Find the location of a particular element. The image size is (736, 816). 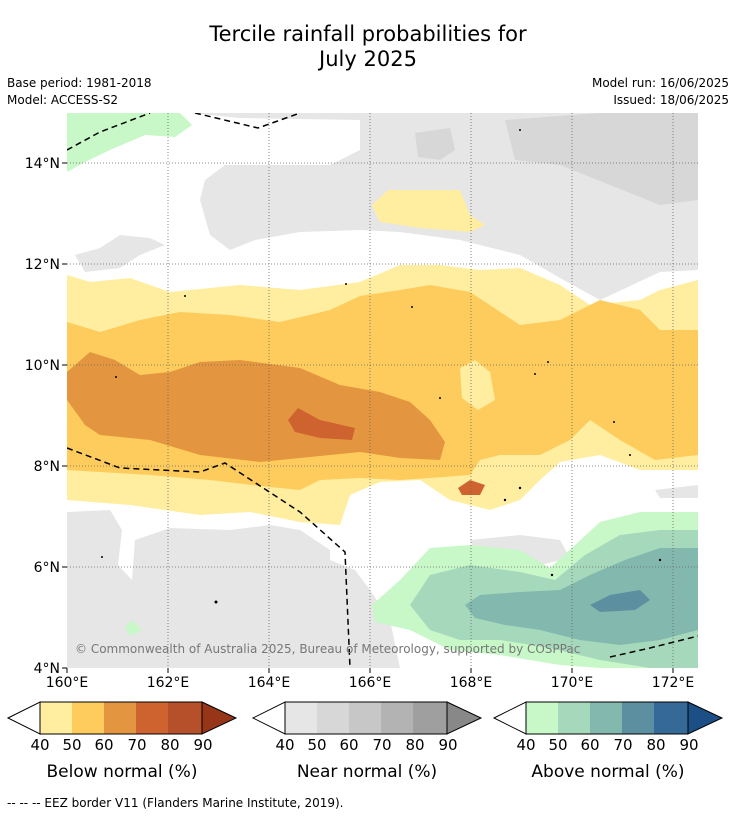

cb-near-tick: 60 is located at coordinates (348, 745).